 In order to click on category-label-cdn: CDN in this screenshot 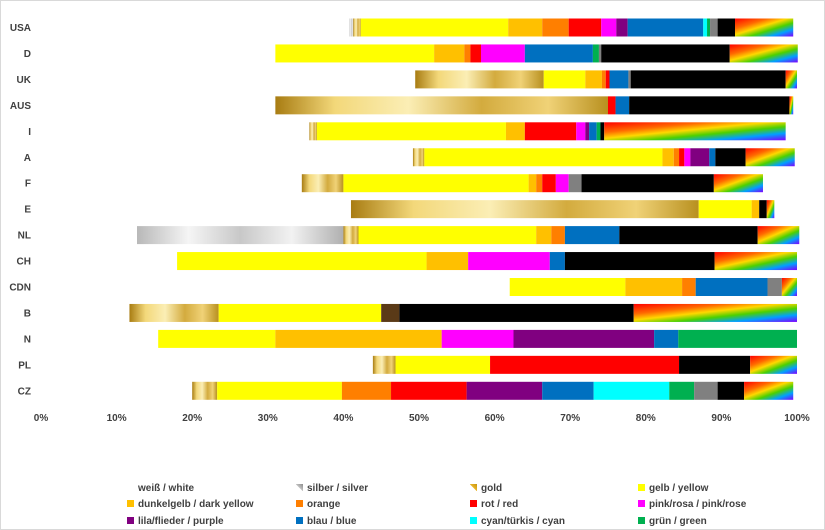, I will do `click(20, 288)`.